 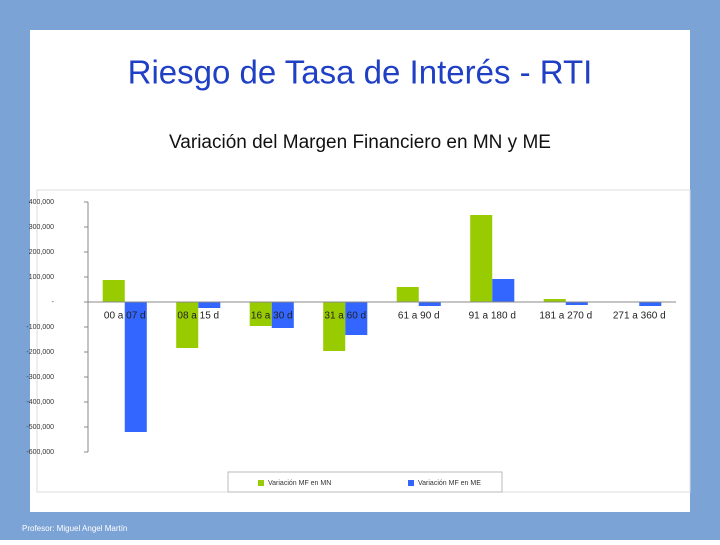 I want to click on slide-title: Riesgo de Tasa de Interés - RTI, so click(x=360, y=72).